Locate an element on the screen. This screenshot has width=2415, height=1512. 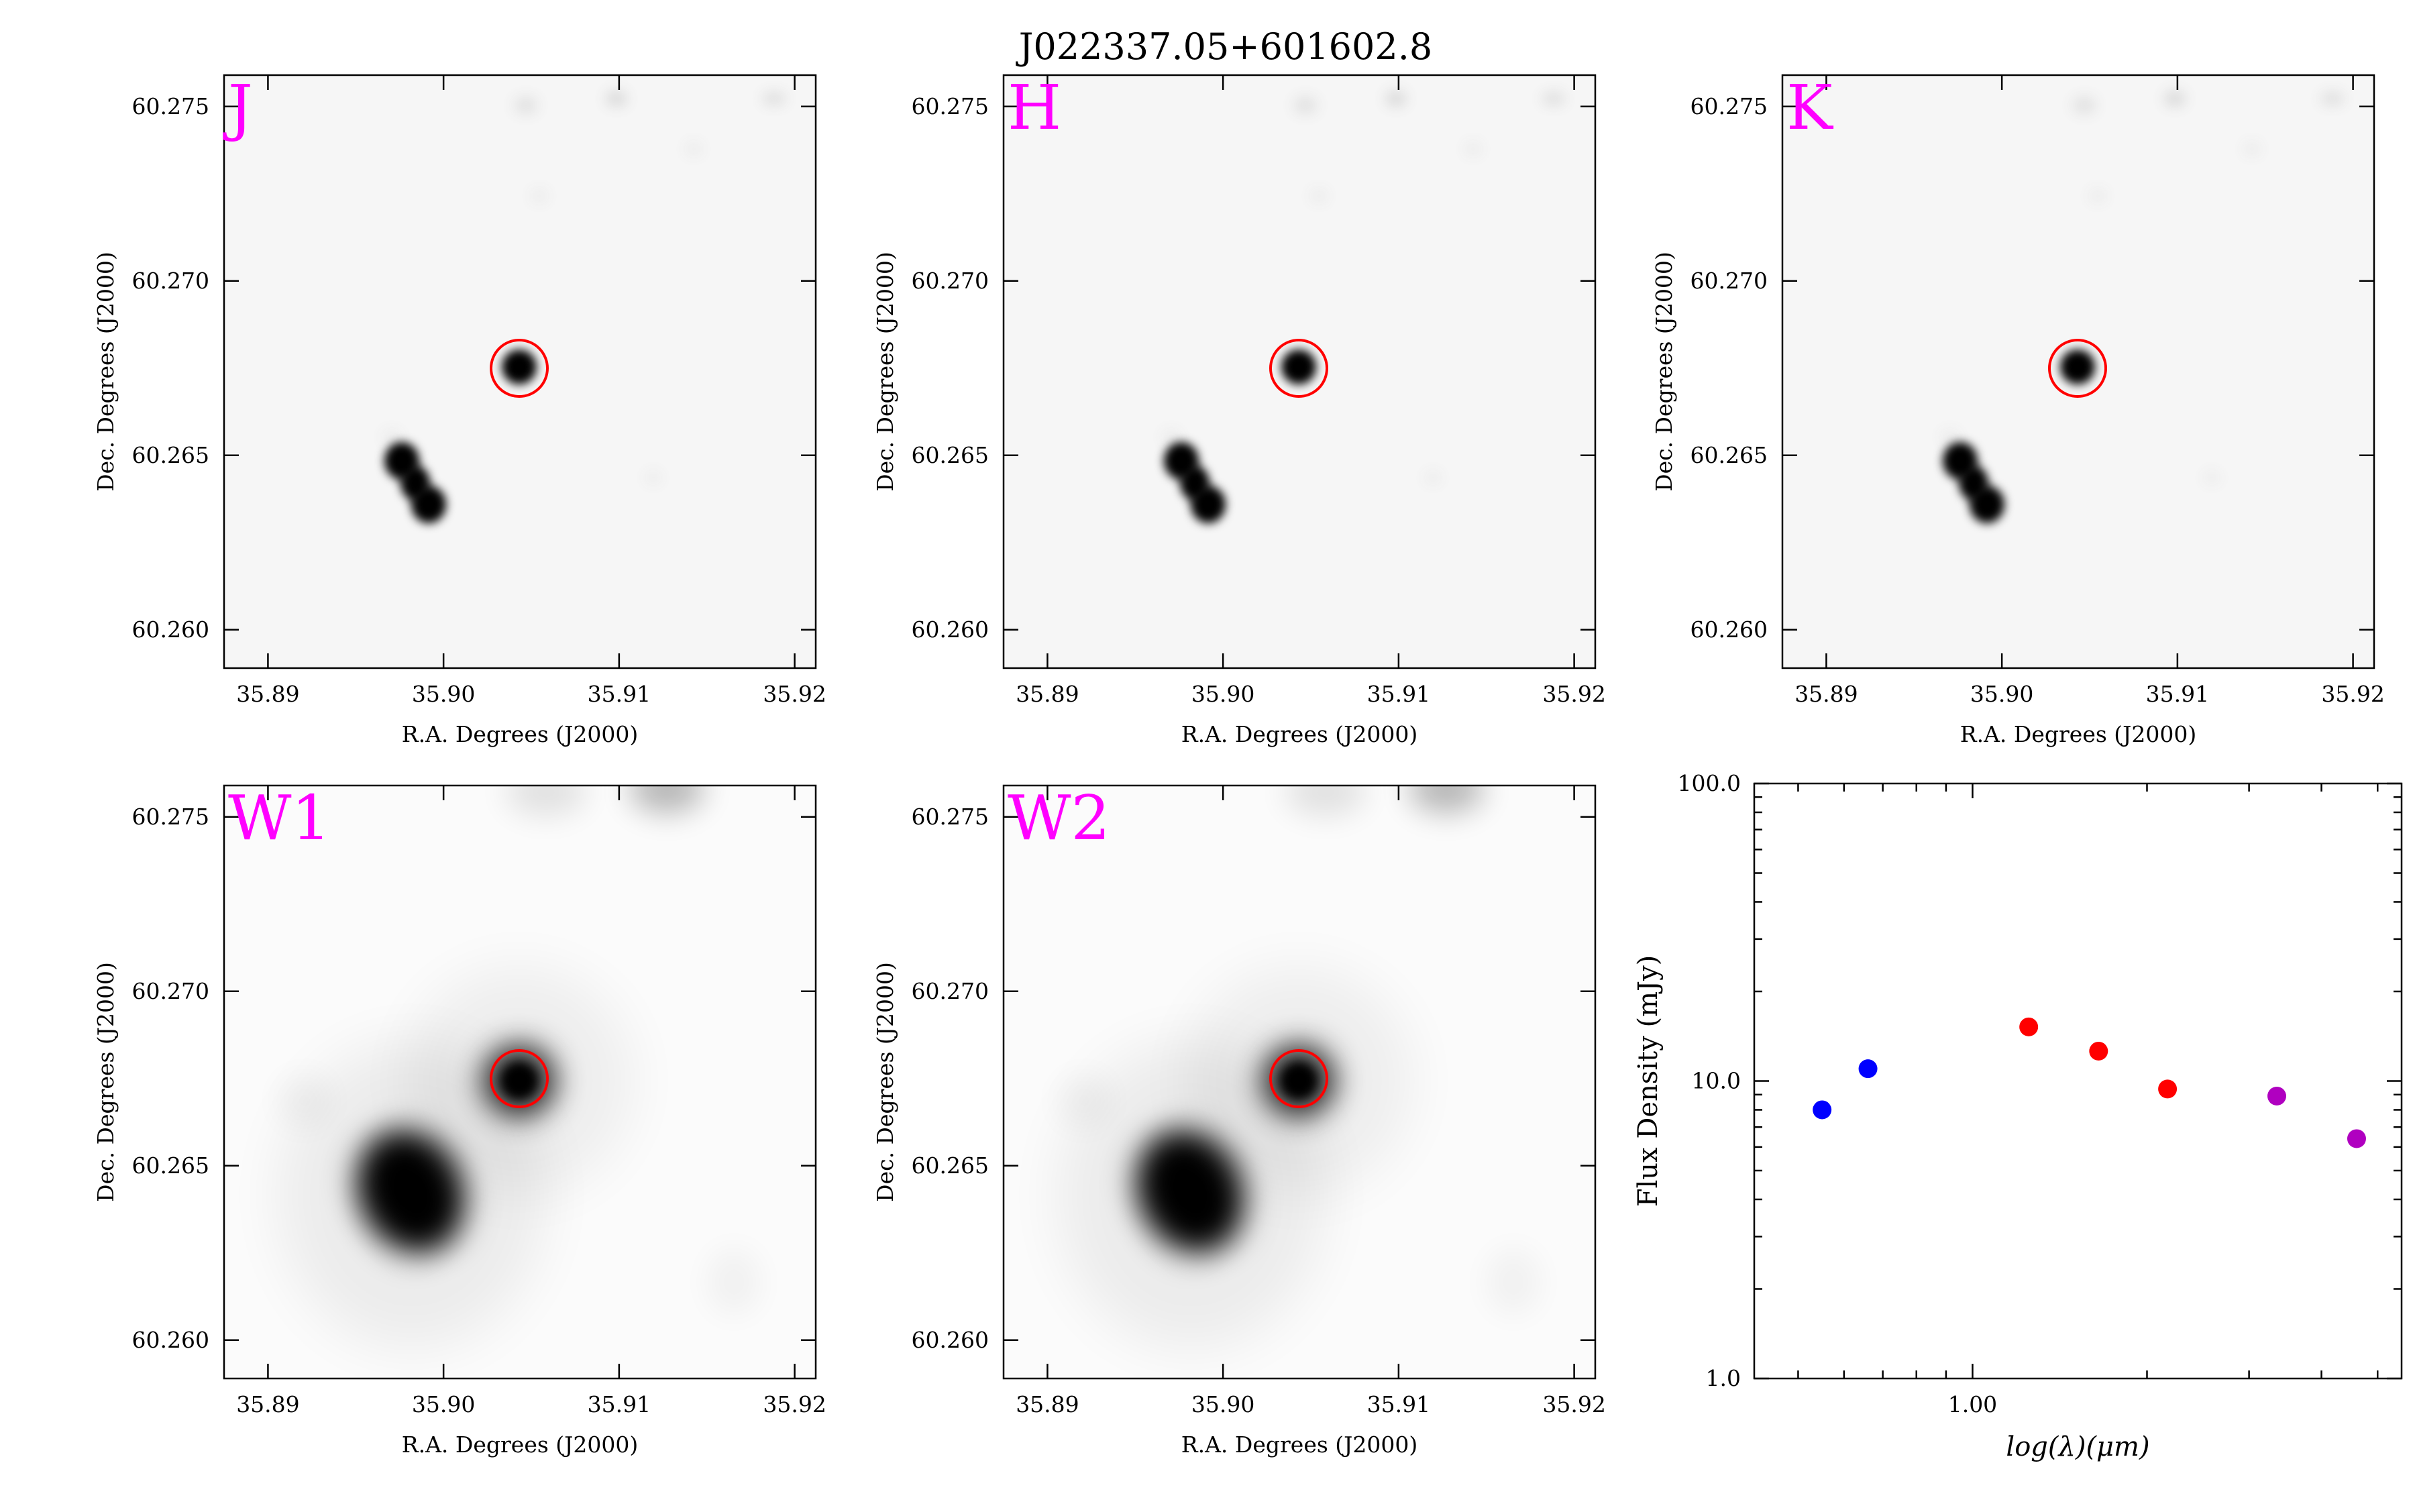
band-label: W1 is located at coordinates (279, 818).